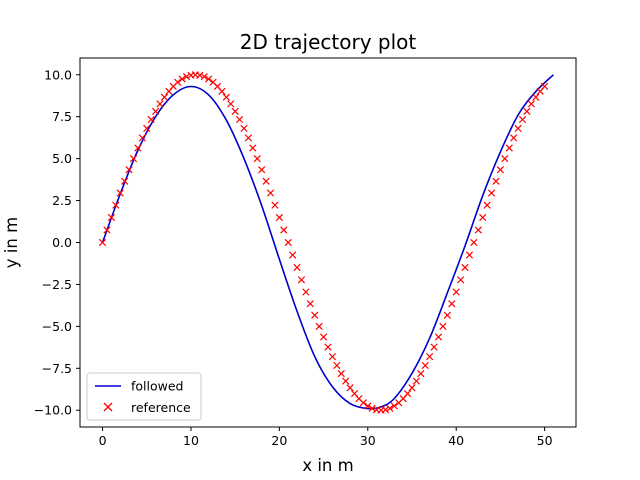 This screenshot has width=640, height=480. Describe the element at coordinates (279, 440) in the screenshot. I see `x-tick-label: 20` at that location.